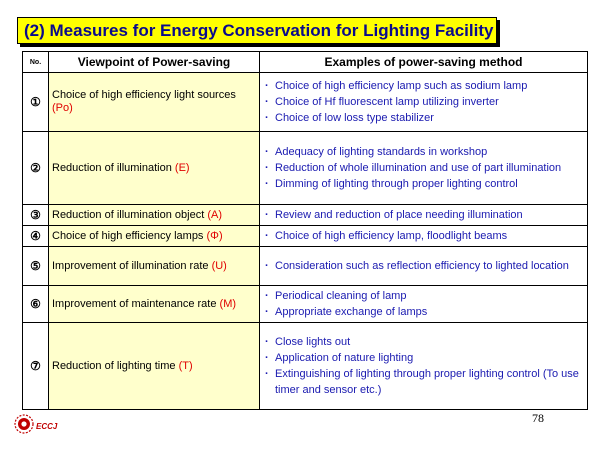 The width and height of the screenshot is (600, 450). I want to click on viewpoint-cell: Improvement of maintenance rate (M), so click(154, 304).